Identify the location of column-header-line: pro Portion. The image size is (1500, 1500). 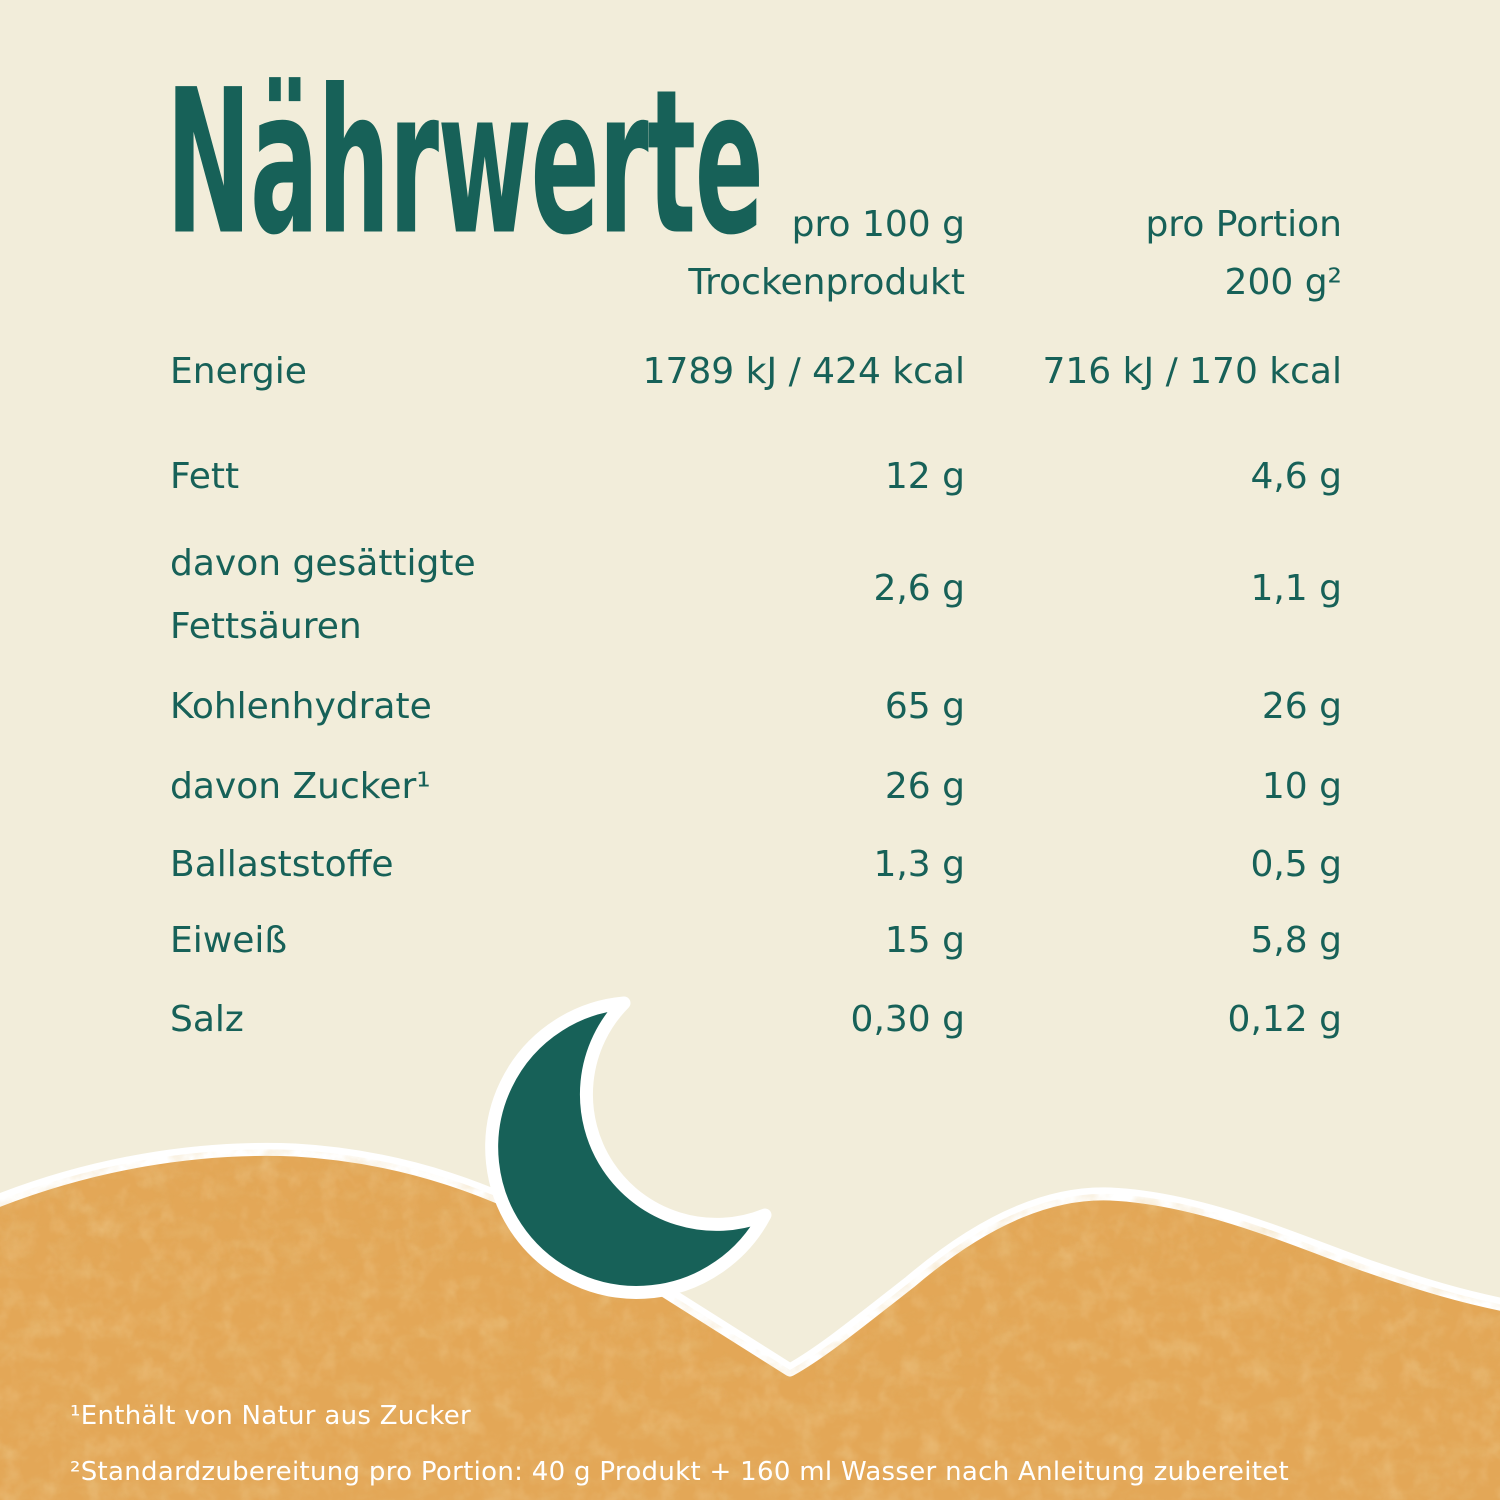
(1243, 224).